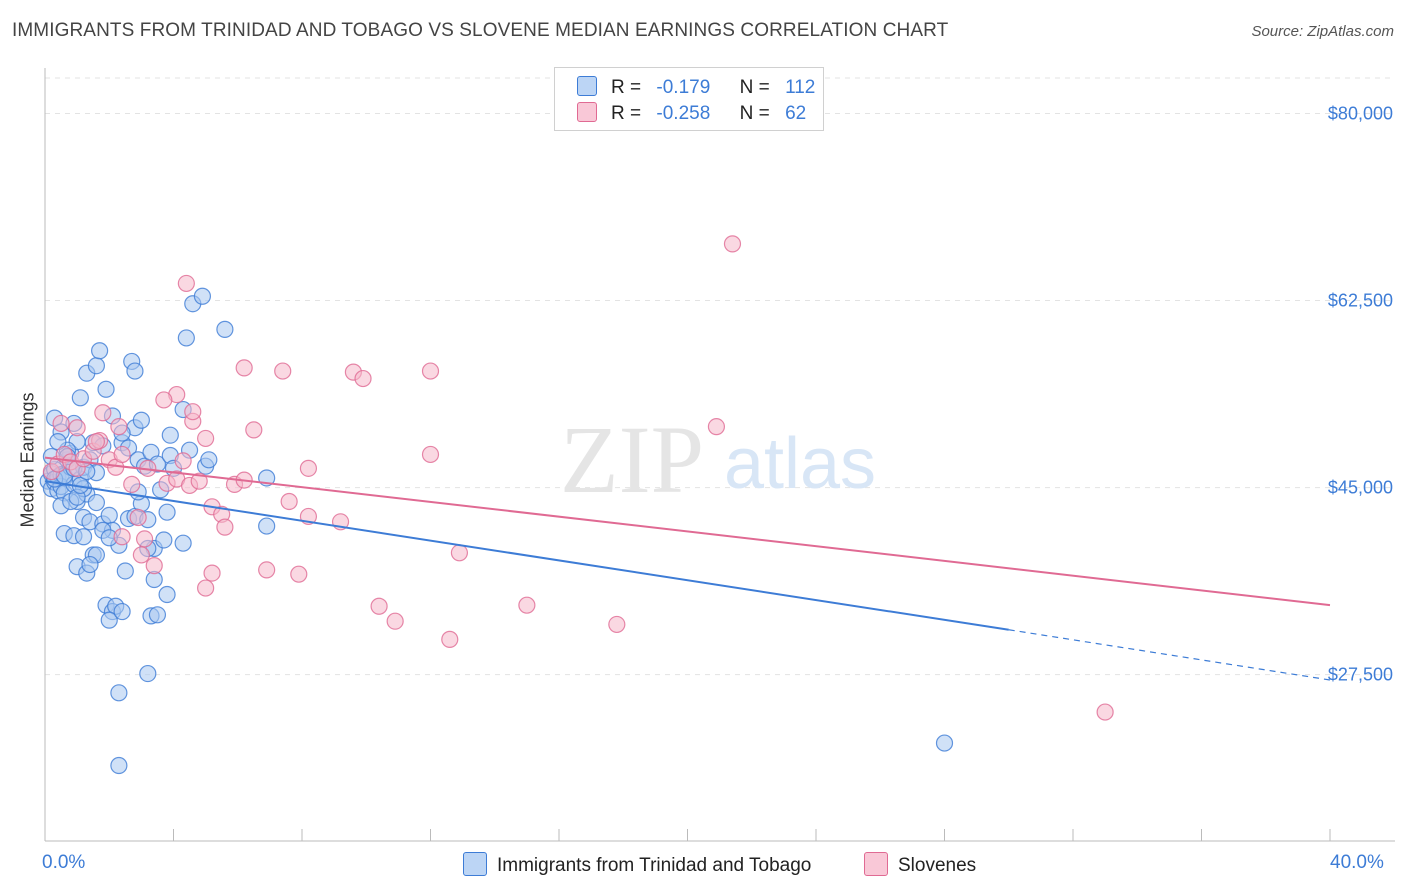 This screenshot has height=892, width=1406. I want to click on legend-item-trinidad: Immigrants from Trinidad and Tobago, so click(637, 864).